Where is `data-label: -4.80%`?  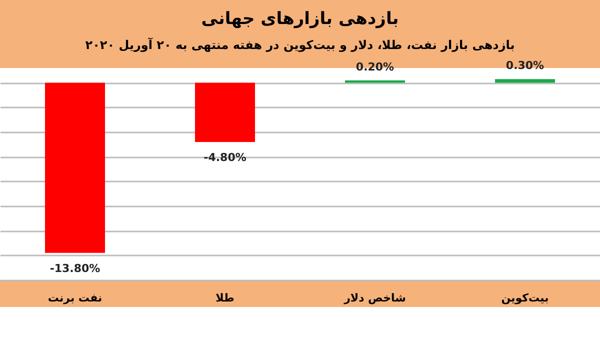 data-label: -4.80% is located at coordinates (225, 157).